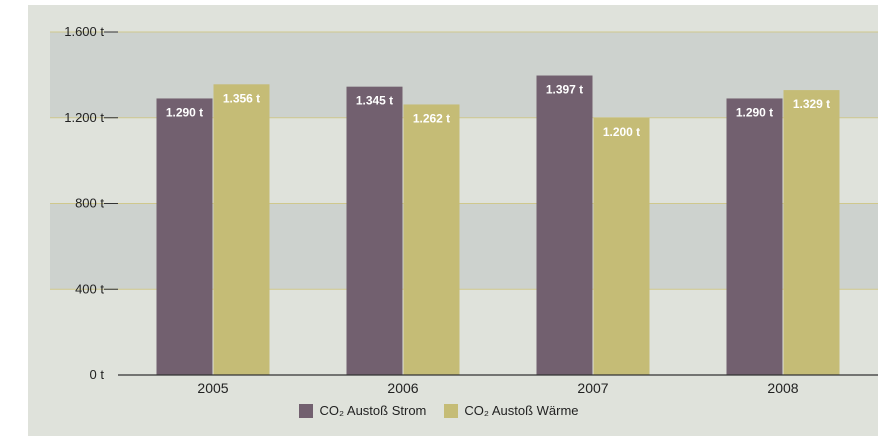 This screenshot has width=878, height=436. What do you see at coordinates (212, 388) in the screenshot?
I see `x-category-label: 2005` at bounding box center [212, 388].